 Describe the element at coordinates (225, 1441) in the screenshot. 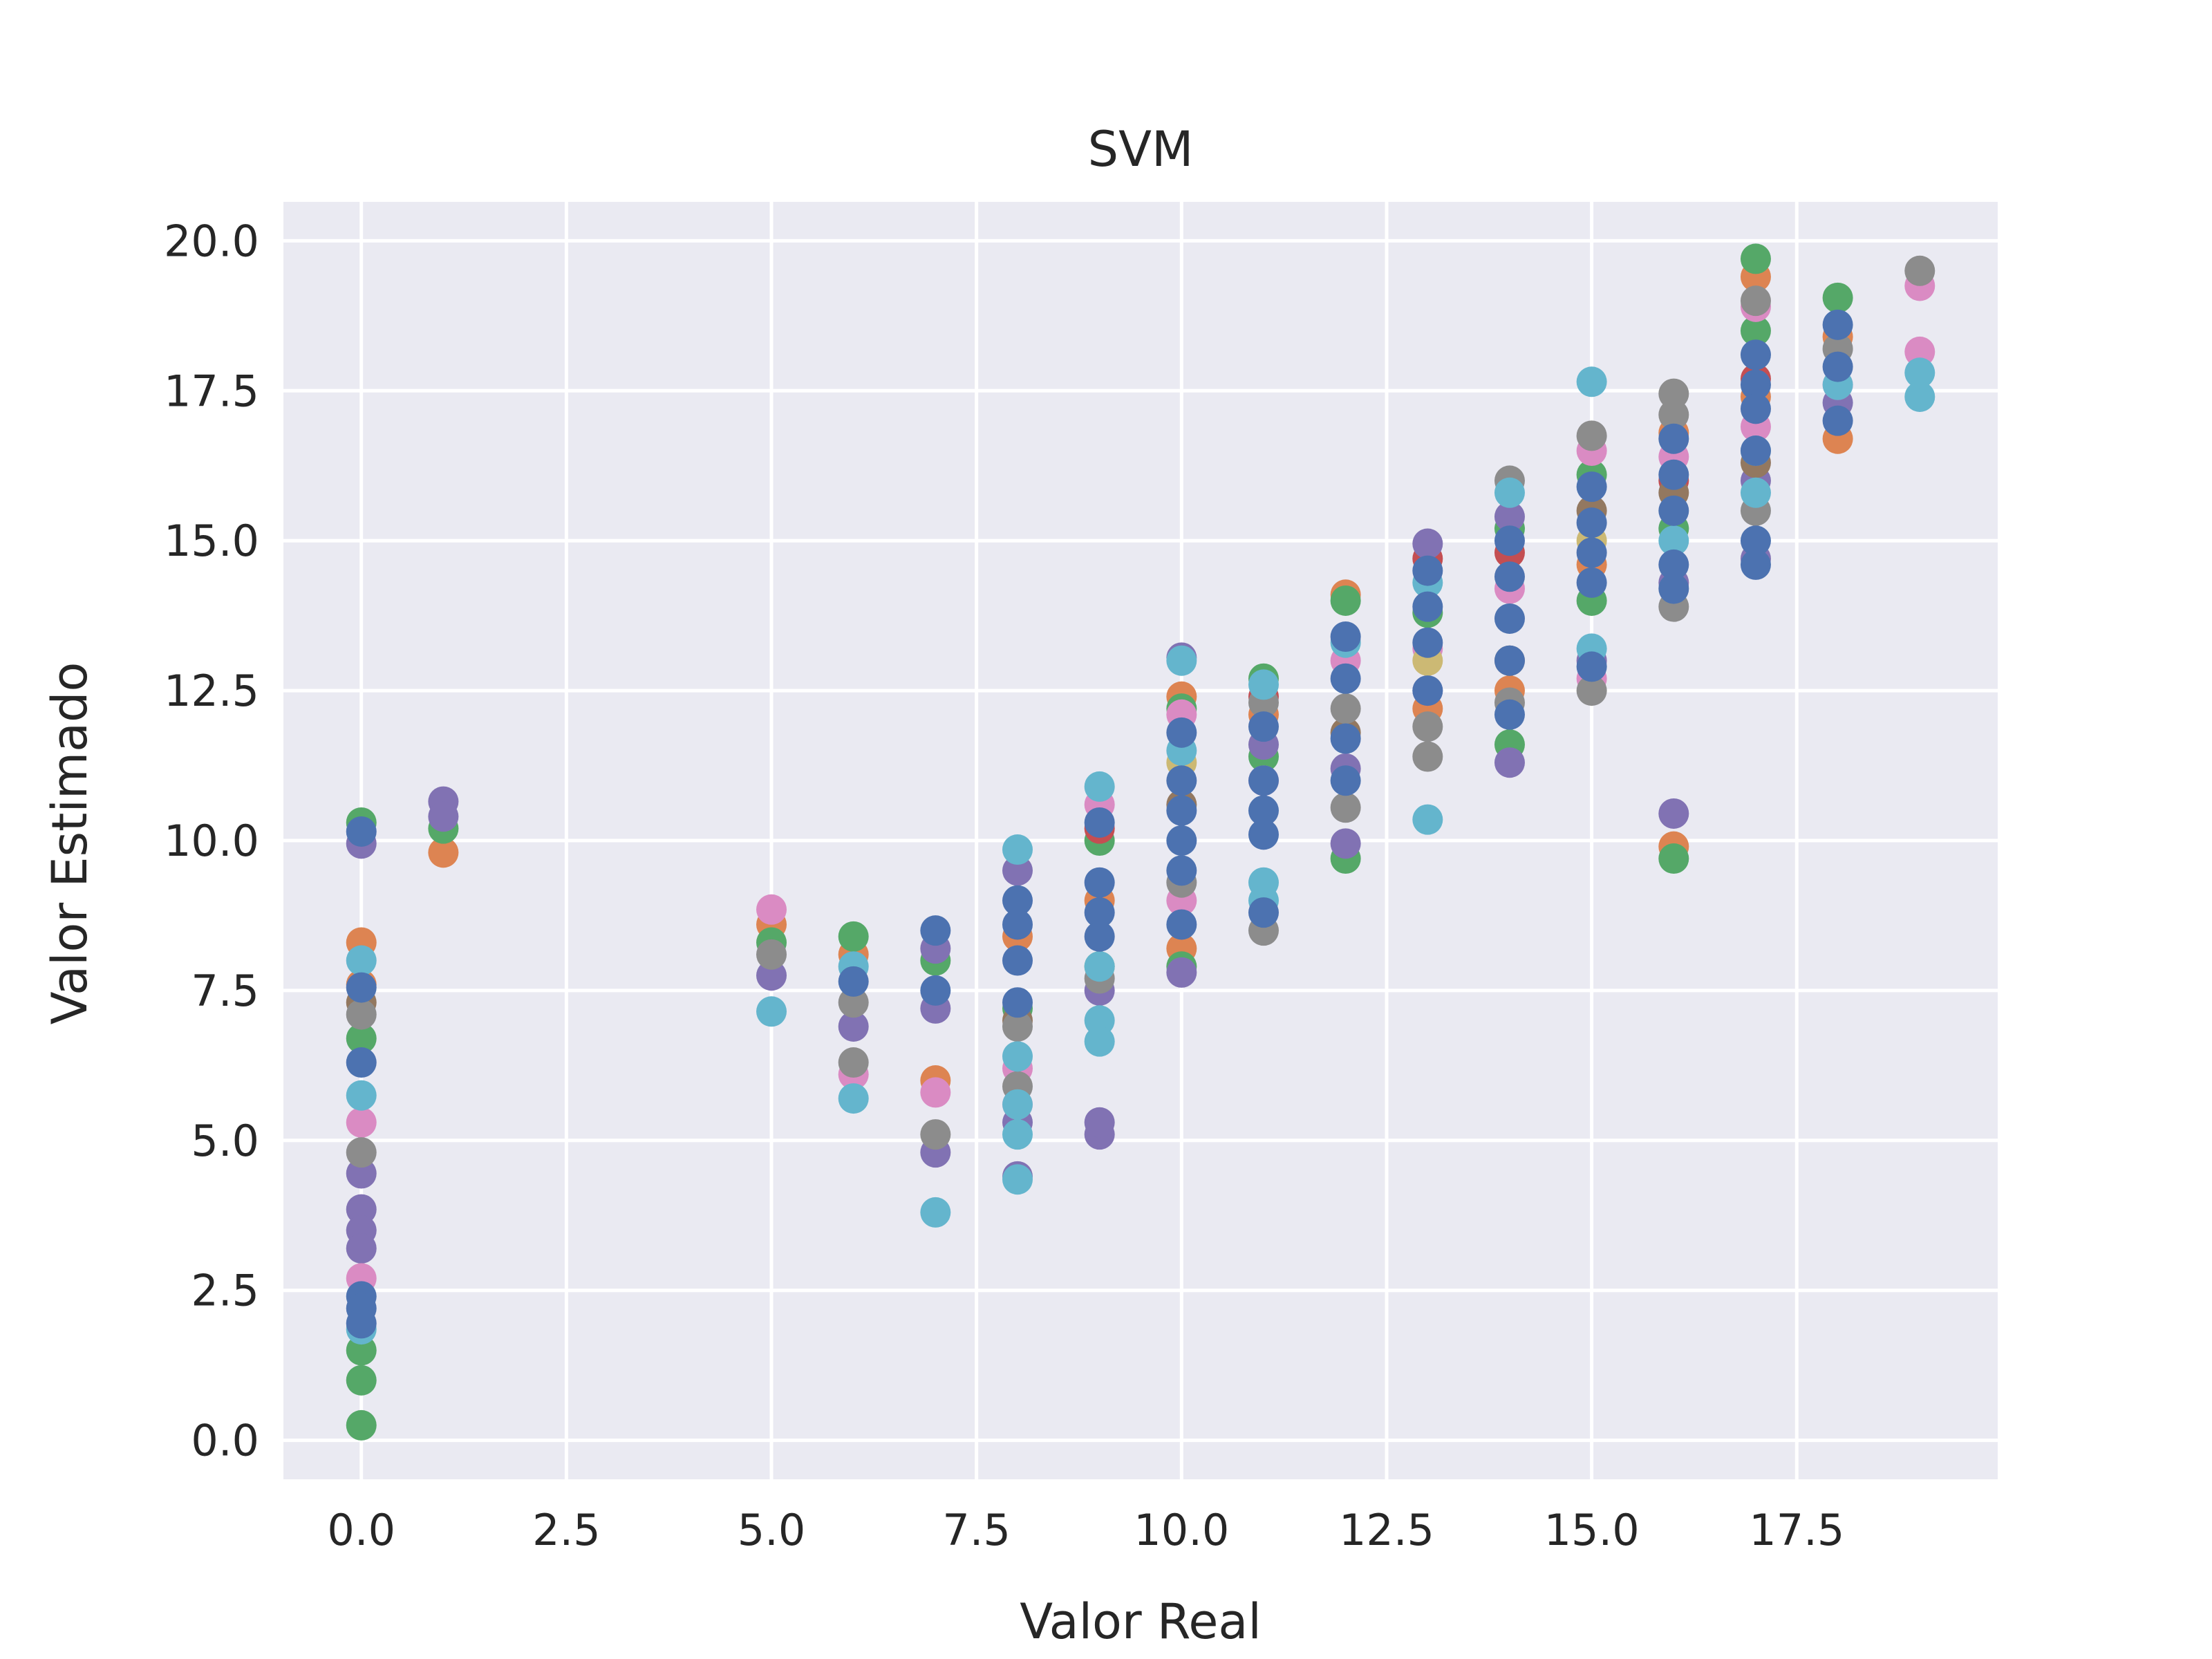

I see `y-tick-label: 0.0` at that location.